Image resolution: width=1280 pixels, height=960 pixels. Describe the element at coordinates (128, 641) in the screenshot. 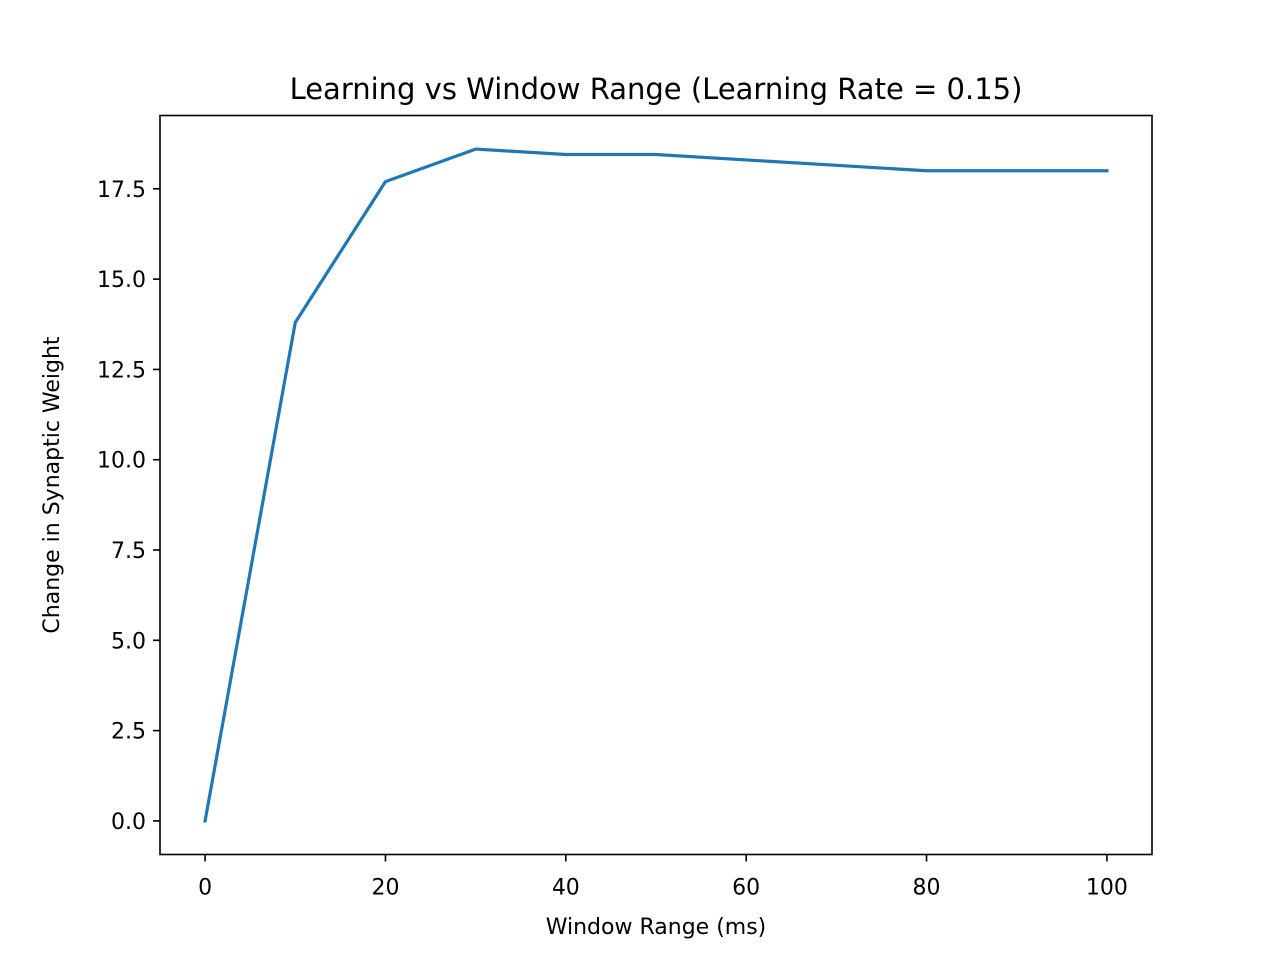

I see `y-tick-label: 5.0` at that location.